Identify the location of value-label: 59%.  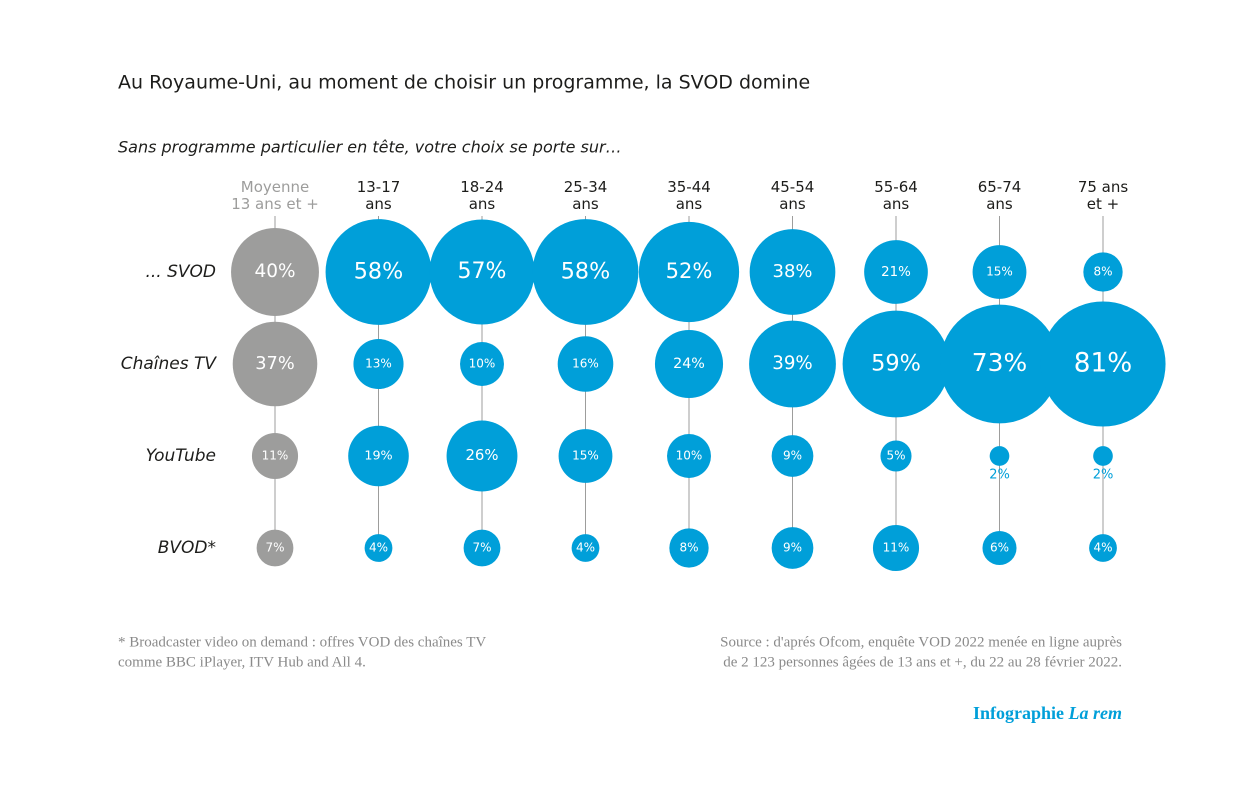
(896, 364).